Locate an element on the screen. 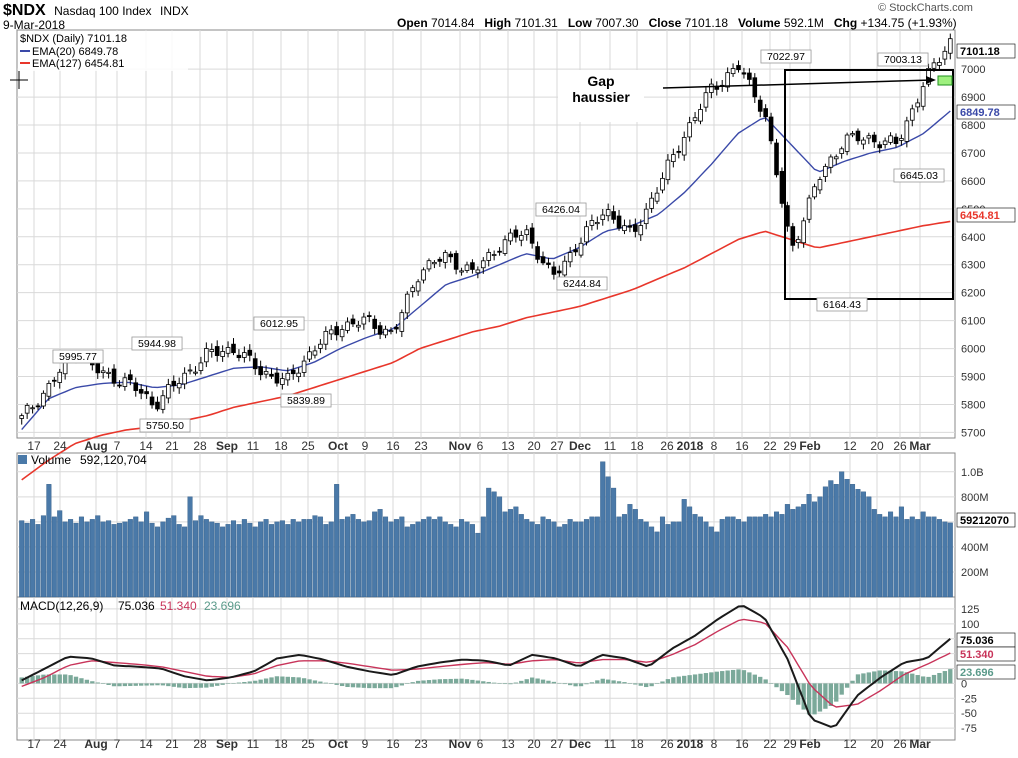 This screenshot has width=1018, height=758. x-tick-label: 13 is located at coordinates (508, 446).